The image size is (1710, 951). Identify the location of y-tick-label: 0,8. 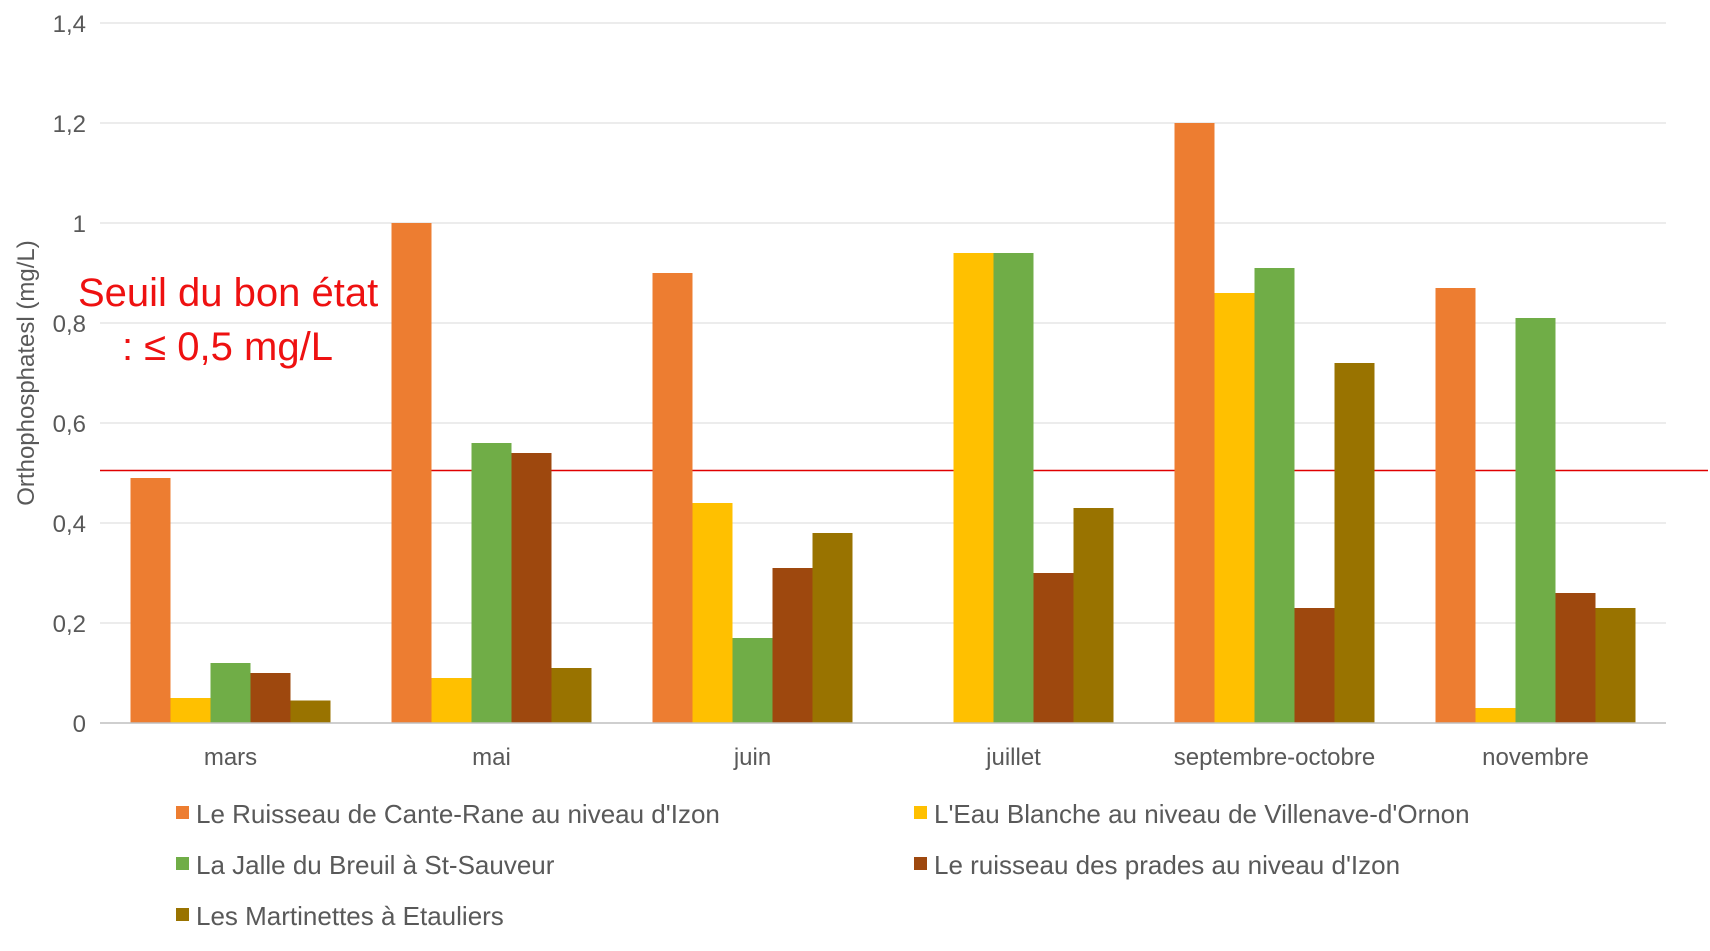
(69, 324).